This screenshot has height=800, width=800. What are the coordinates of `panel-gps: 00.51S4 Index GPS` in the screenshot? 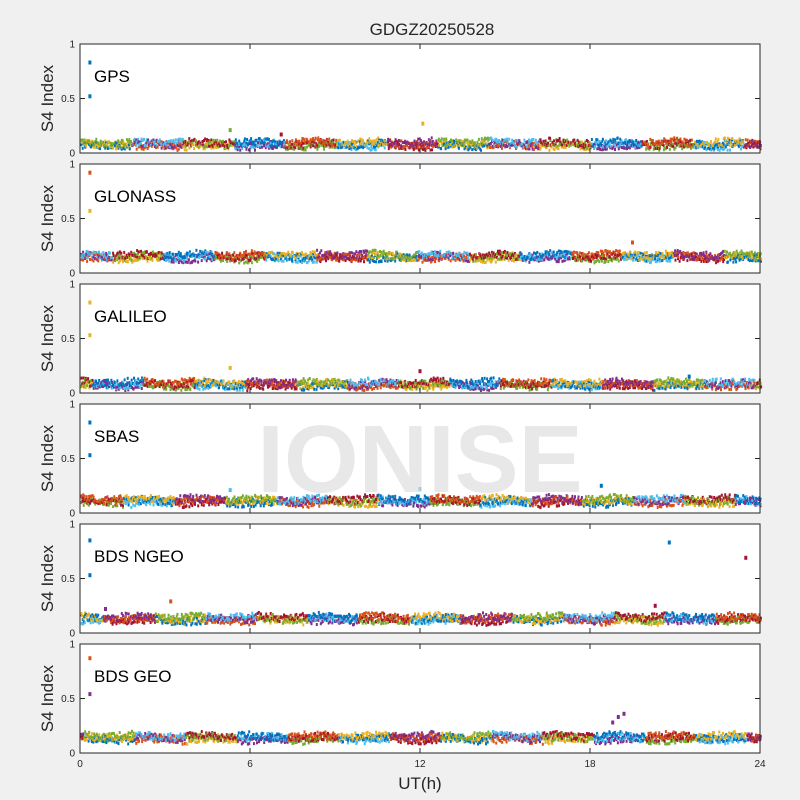 It's located at (400, 100).